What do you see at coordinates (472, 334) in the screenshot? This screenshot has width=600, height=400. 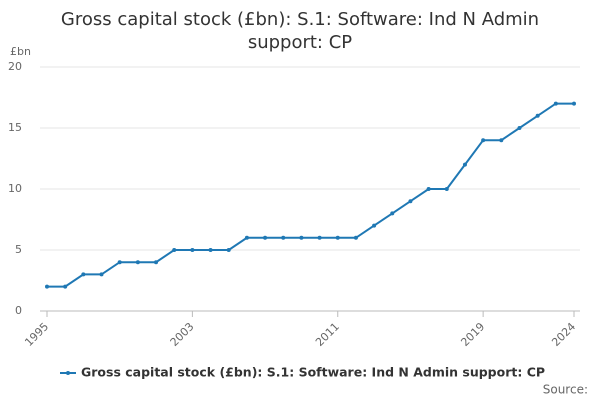 I see `x-tick-label: 2019` at bounding box center [472, 334].